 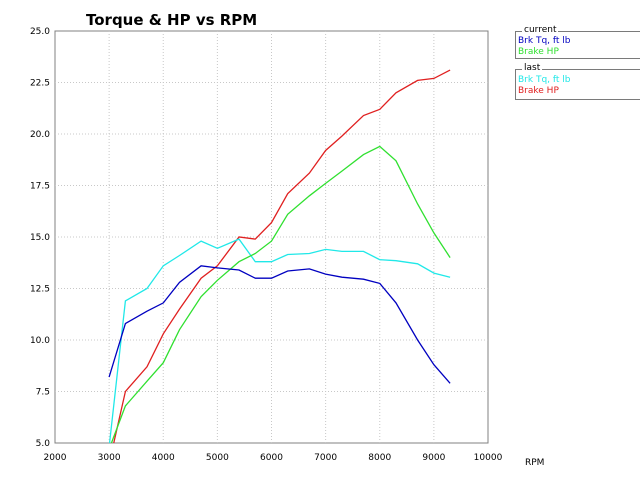 I want to click on legend-current-hp: Brake HP, so click(x=538, y=52).